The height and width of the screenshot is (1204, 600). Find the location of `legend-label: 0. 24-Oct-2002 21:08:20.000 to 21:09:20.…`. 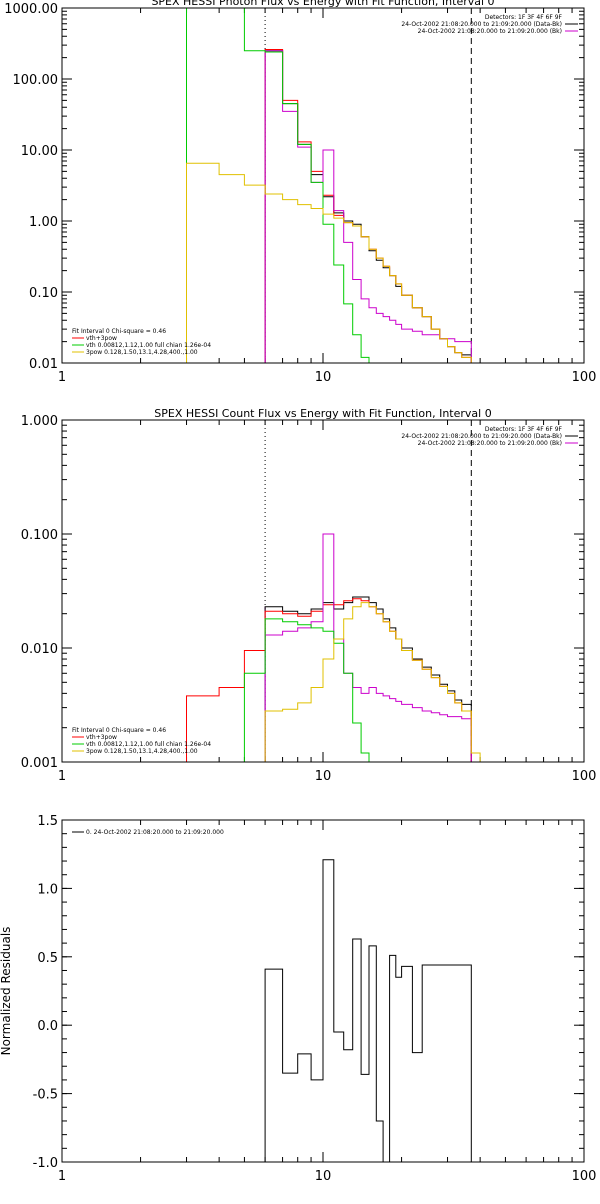

legend-label: 0. 24-Oct-2002 21:08:20.000 to 21:09:20.… is located at coordinates (155, 832).